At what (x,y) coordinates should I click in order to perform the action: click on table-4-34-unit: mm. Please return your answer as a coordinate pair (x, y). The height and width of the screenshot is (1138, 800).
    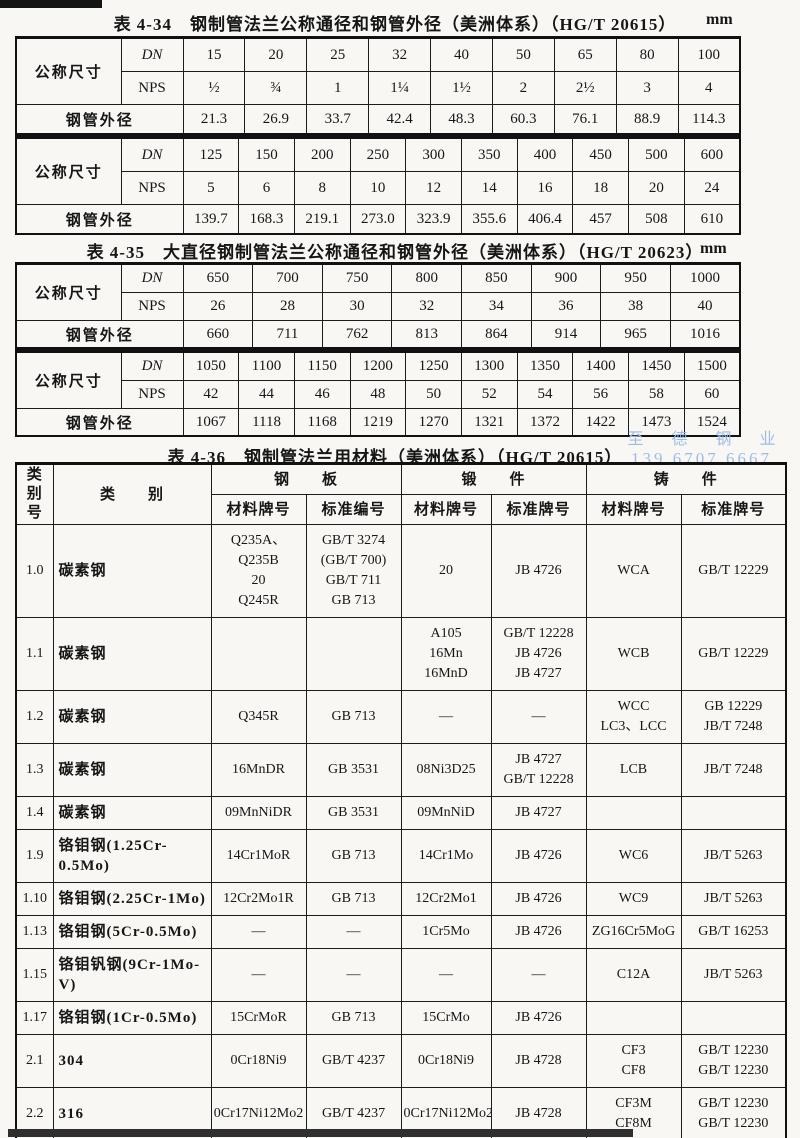
    Looking at the image, I should click on (719, 19).